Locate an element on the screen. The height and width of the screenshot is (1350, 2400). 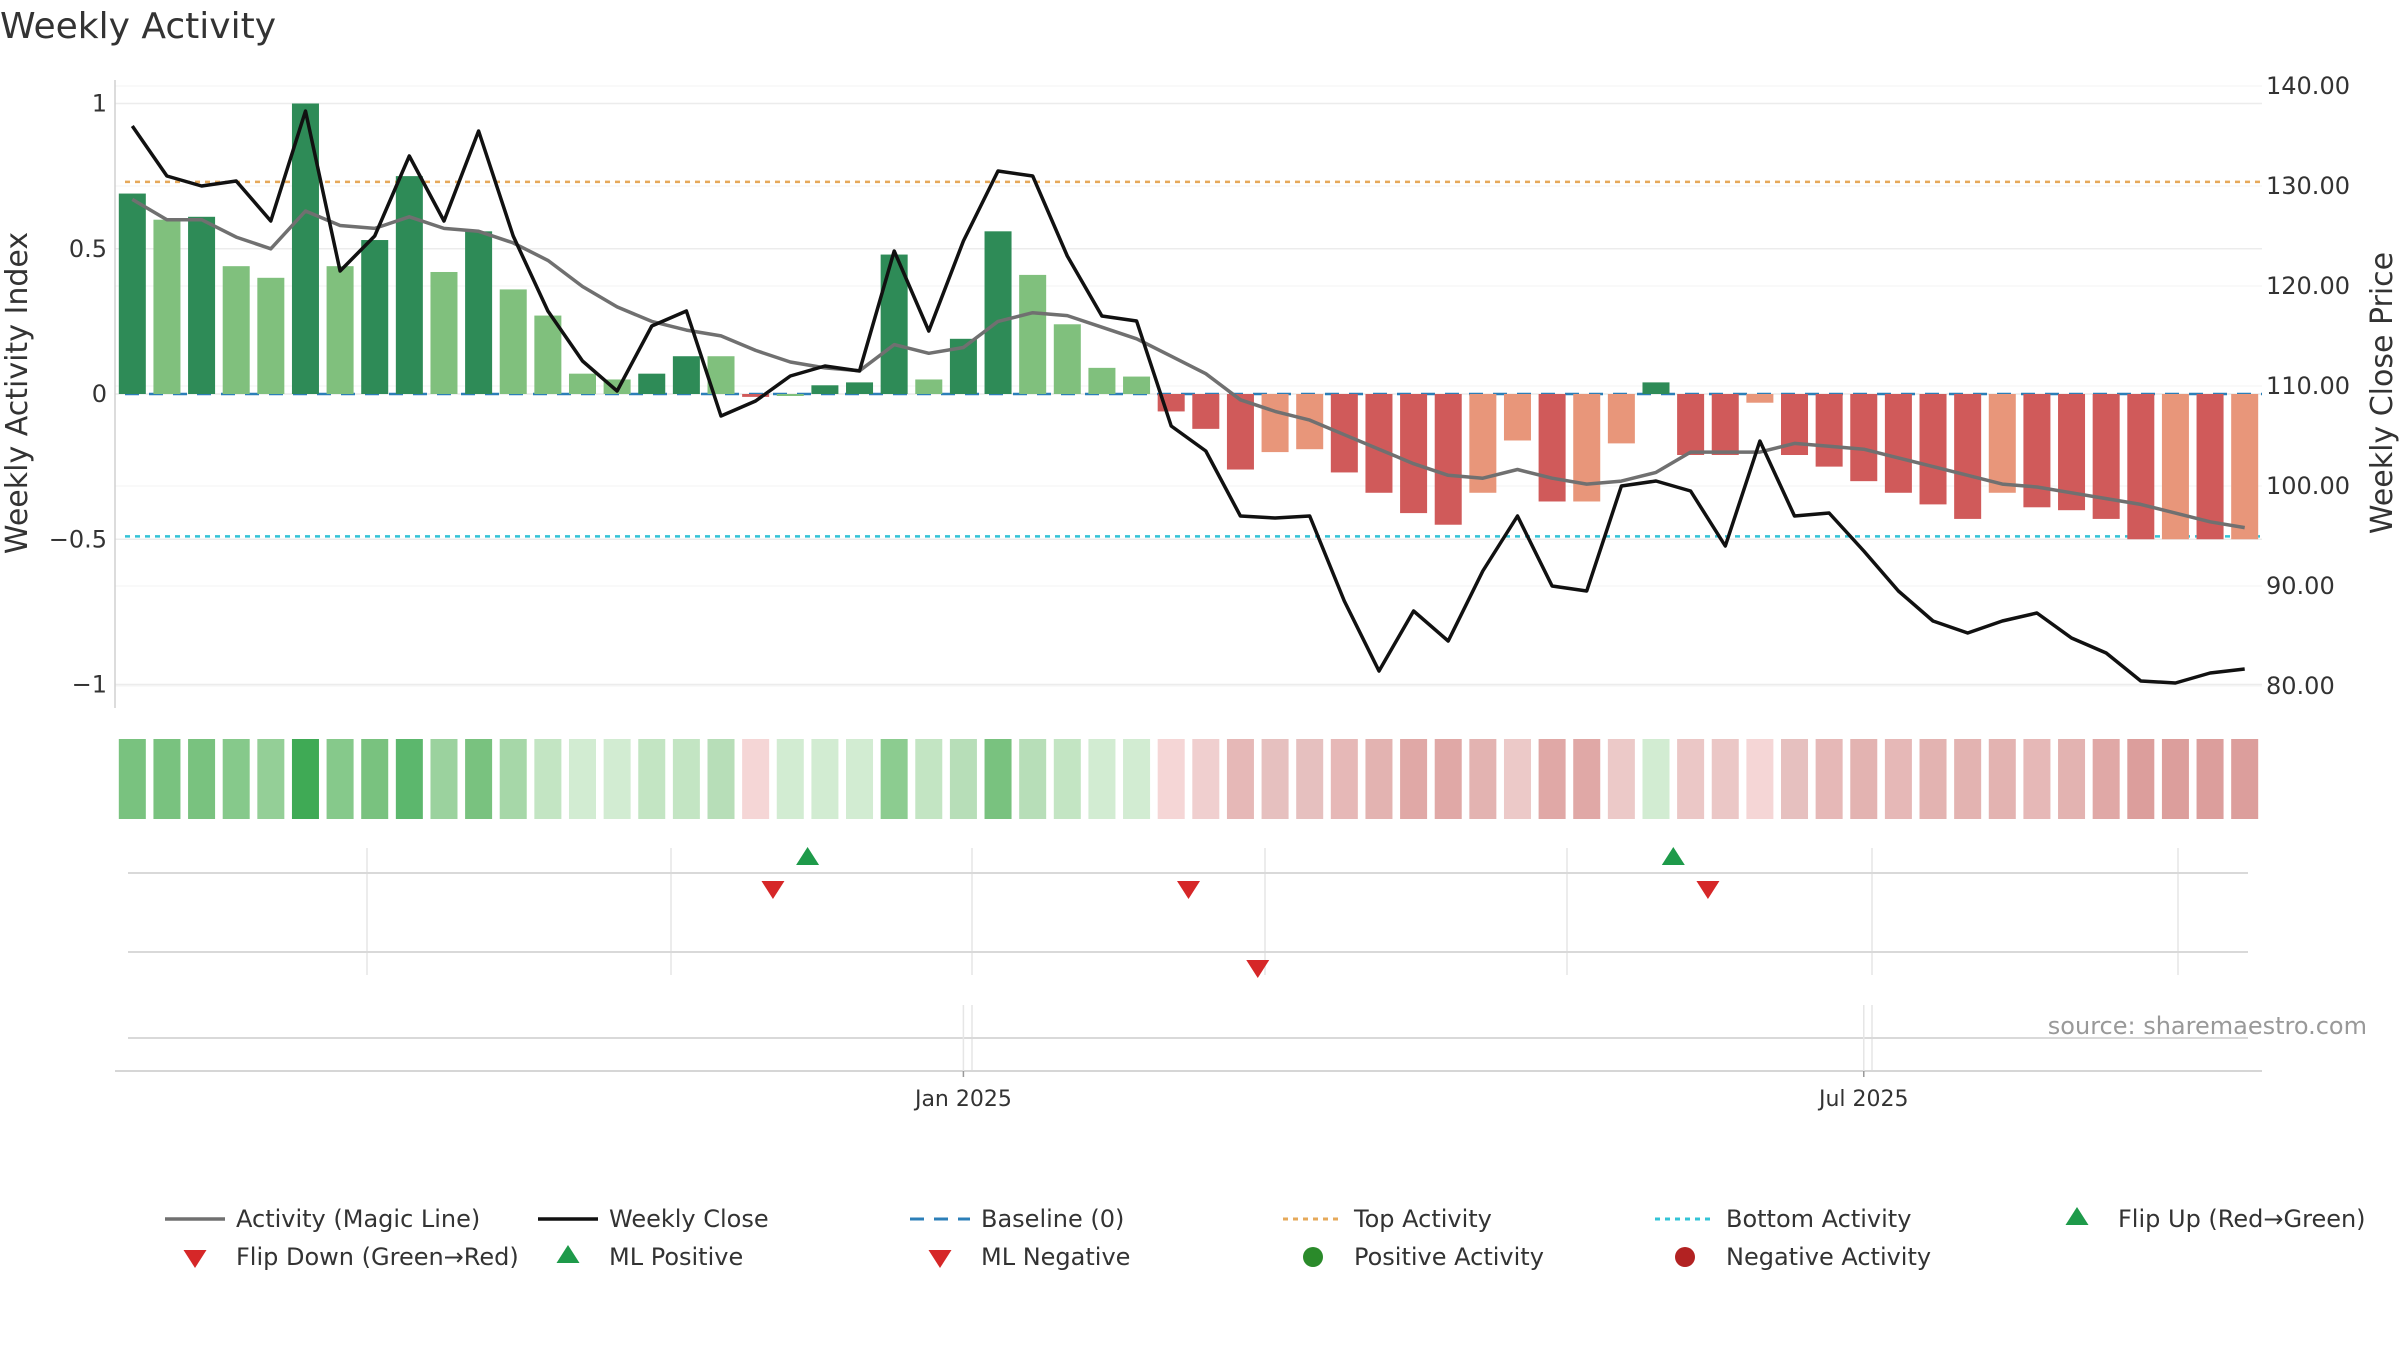
y2-tick-label: 80.00 is located at coordinates (2300, 686).